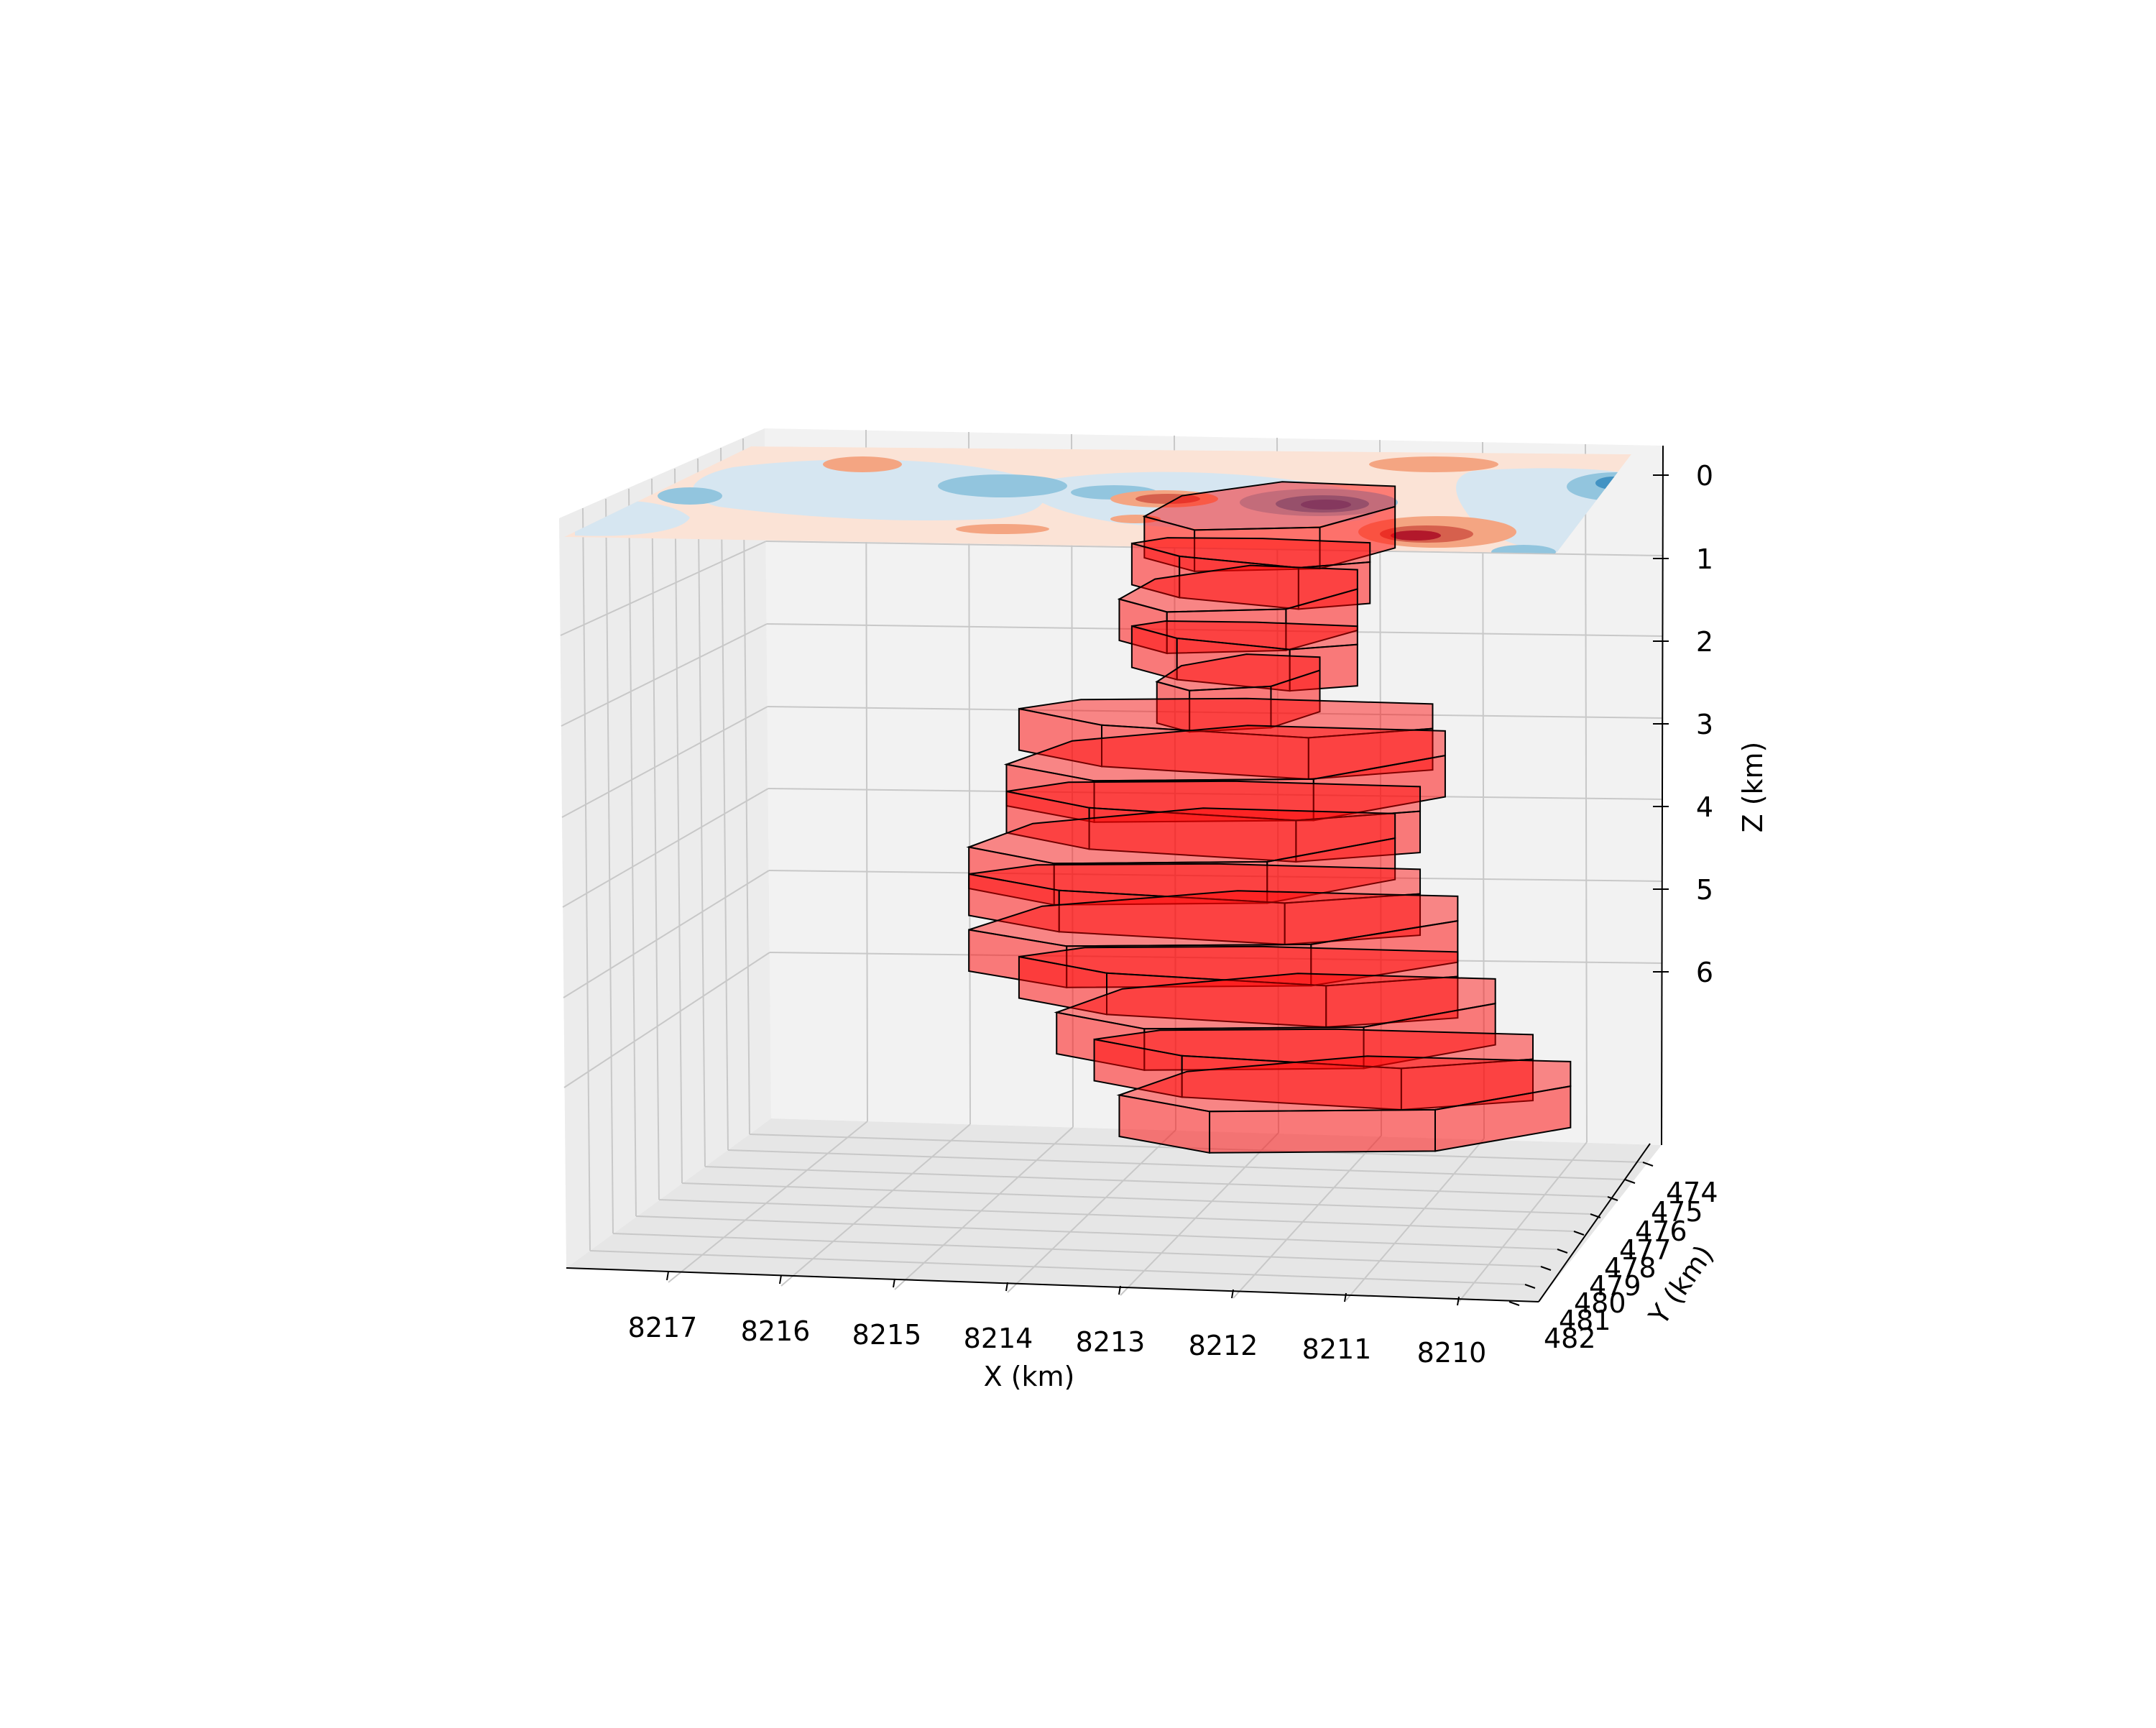  Describe the element at coordinates (1705, 476) in the screenshot. I see `z-tick-label: 0` at that location.